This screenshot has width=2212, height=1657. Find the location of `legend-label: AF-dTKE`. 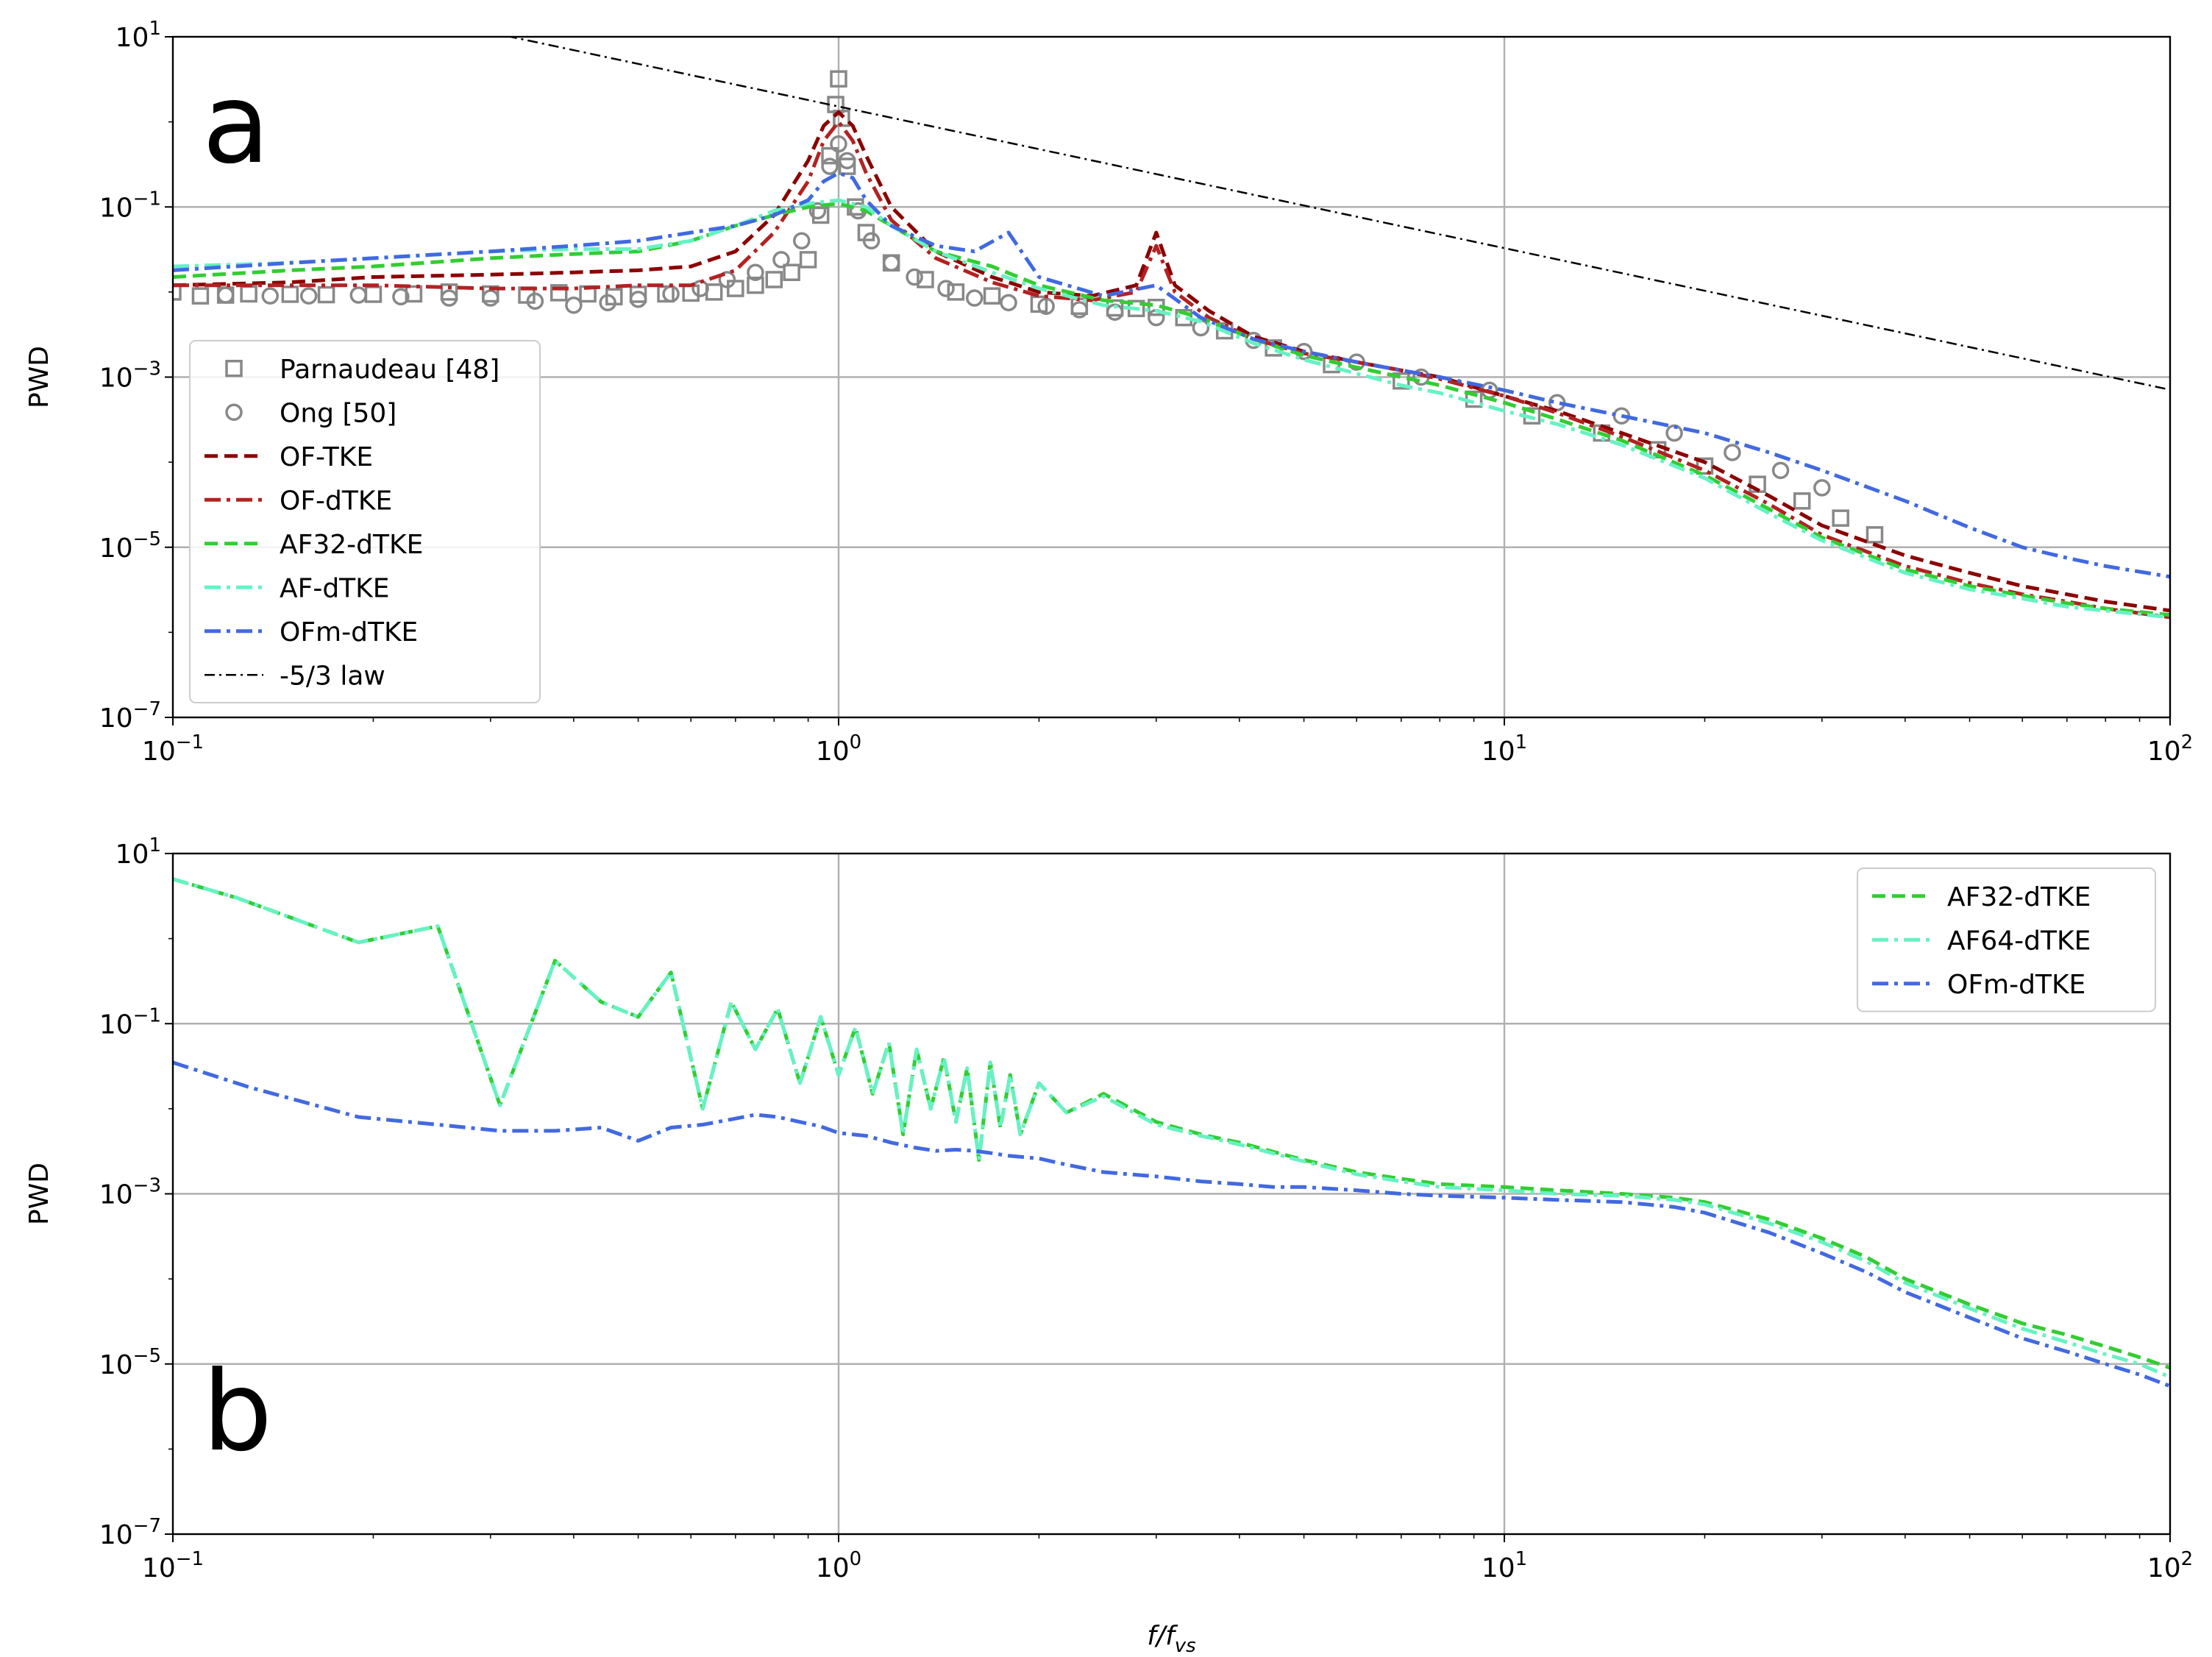

legend-label: AF-dTKE is located at coordinates (335, 588).